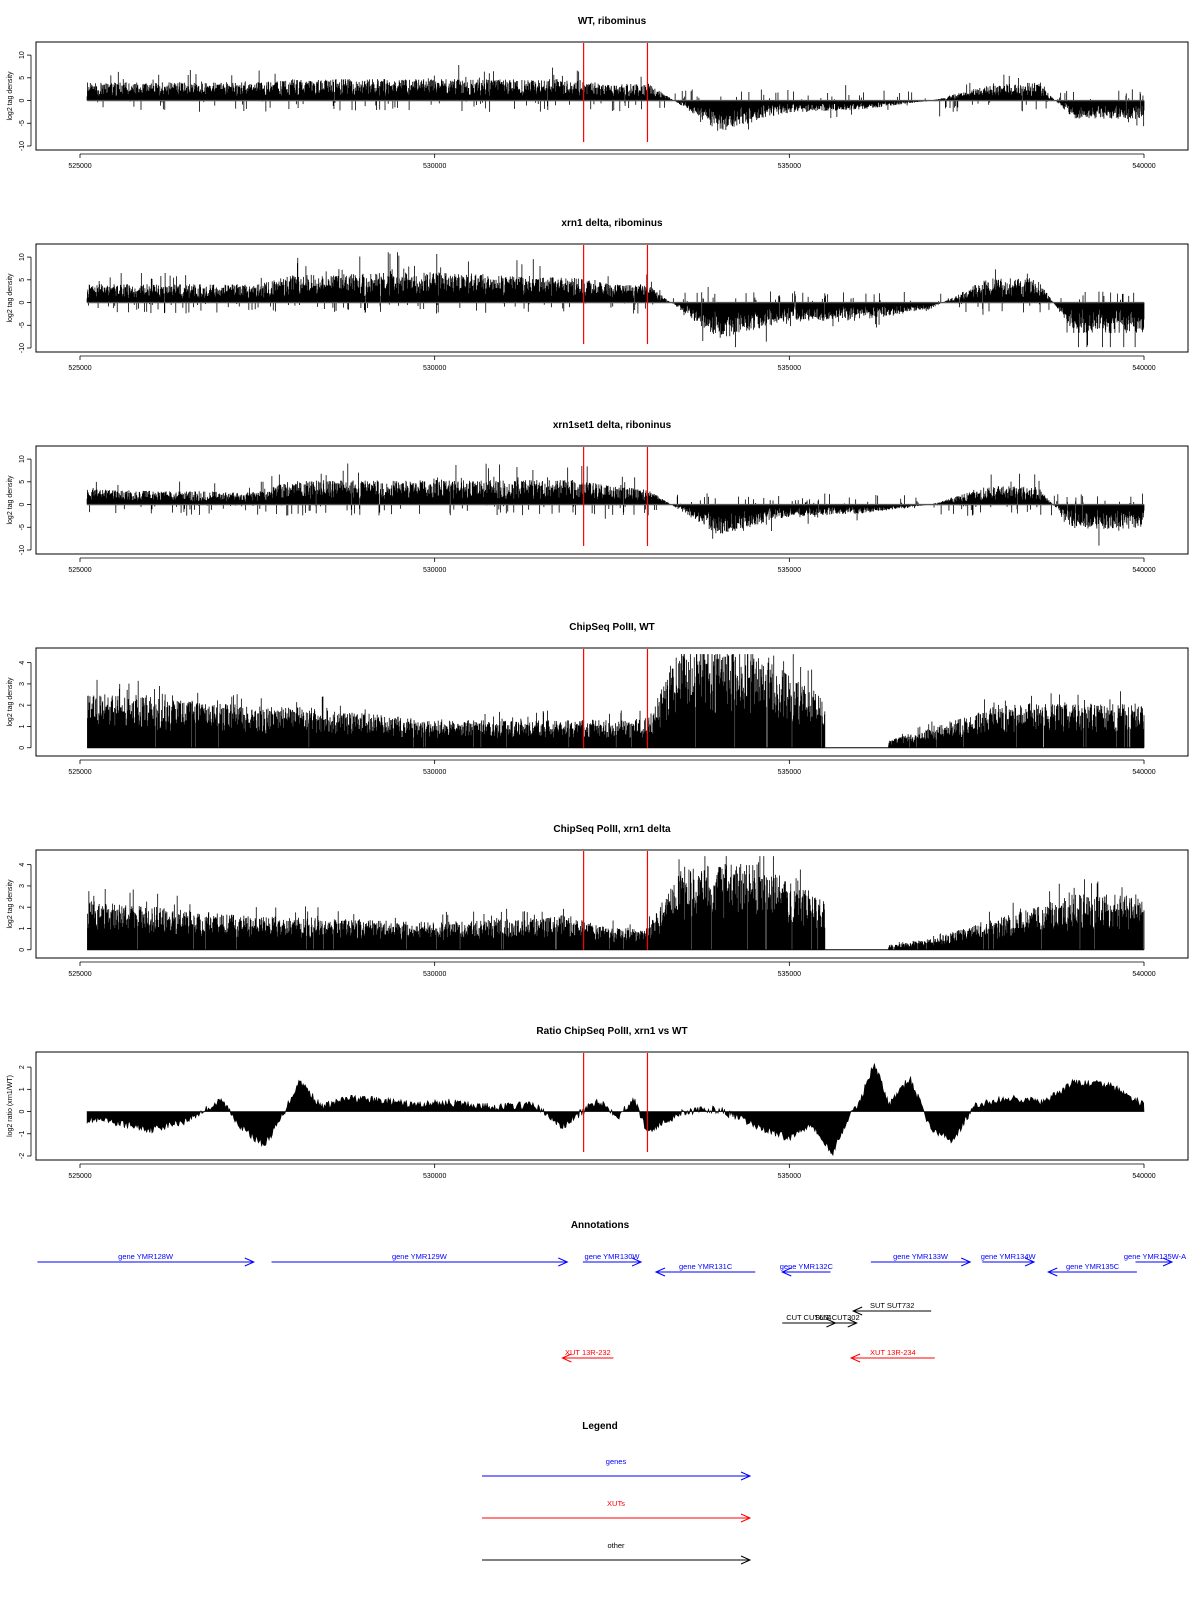 The width and height of the screenshot is (1200, 1600). Describe the element at coordinates (611, 1031) in the screenshot. I see `chart-title: Ratio ChipSeq PolII, xrn1 vs WT` at that location.